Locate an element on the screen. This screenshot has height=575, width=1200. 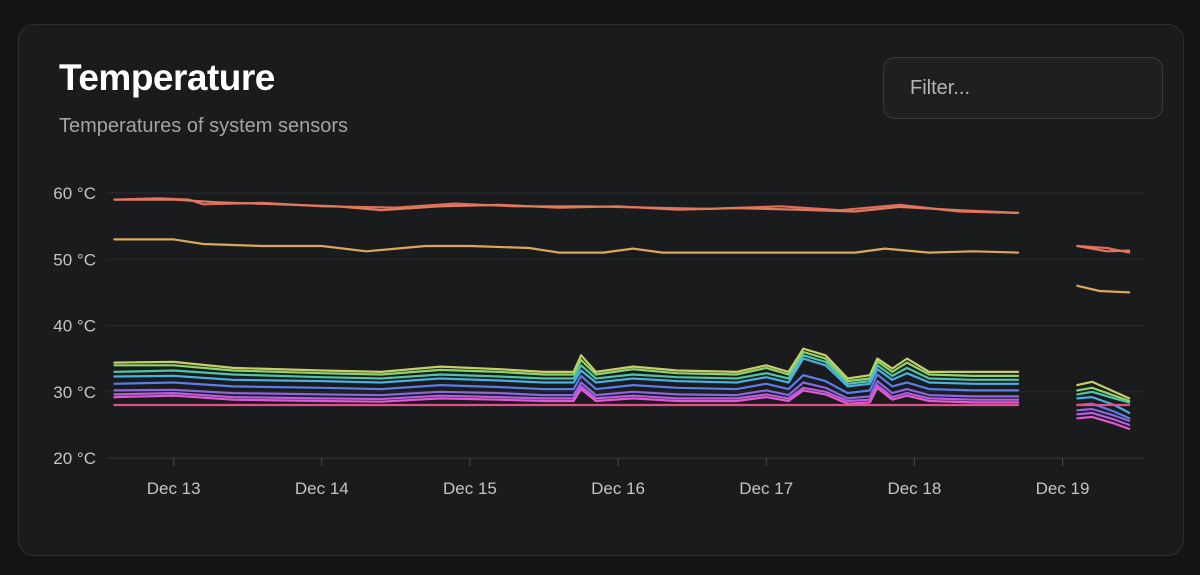
filter-input is located at coordinates (1023, 88).